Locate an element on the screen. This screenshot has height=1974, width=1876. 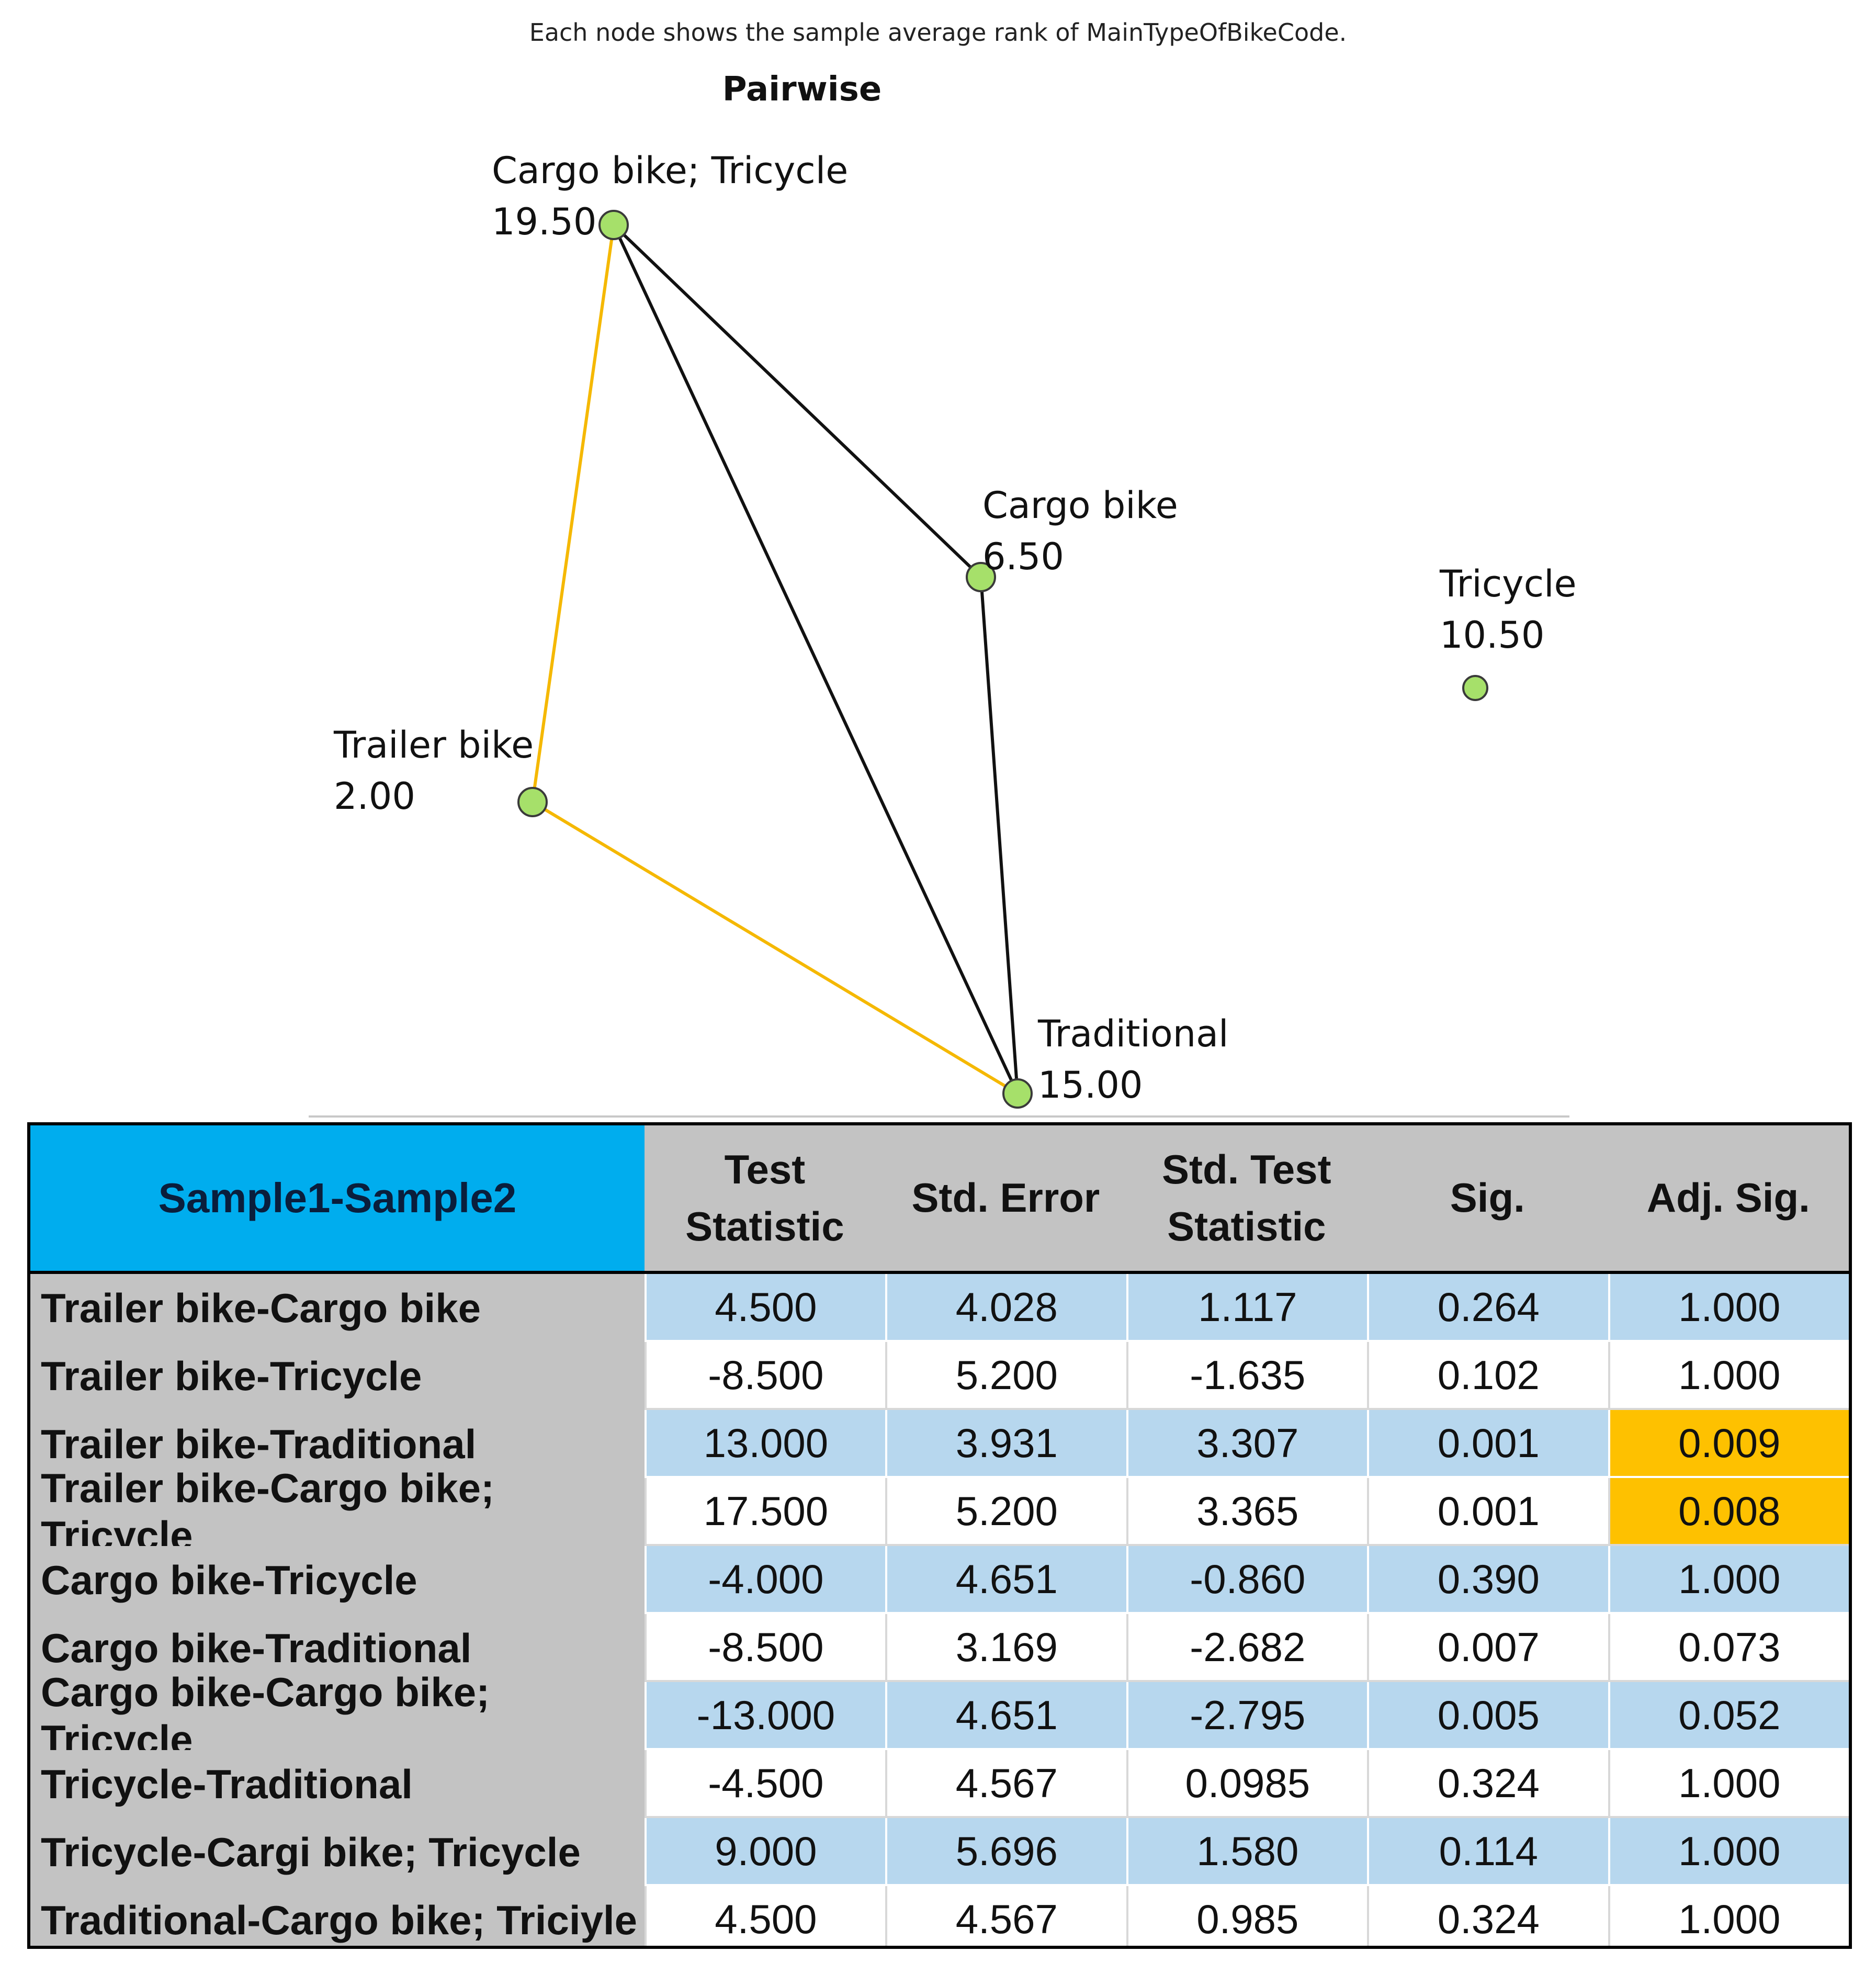
column-header: Std. Test Statistic is located at coordinates (1247, 1198).